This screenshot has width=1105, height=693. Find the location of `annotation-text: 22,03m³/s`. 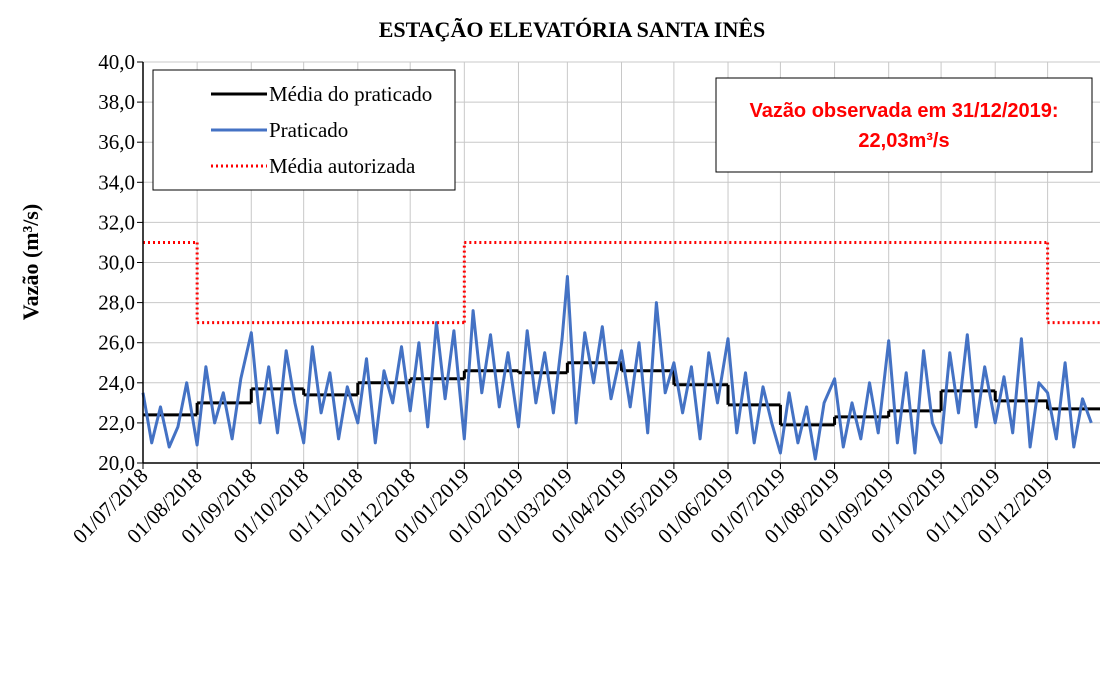

annotation-text: 22,03m³/s is located at coordinates (903, 141).